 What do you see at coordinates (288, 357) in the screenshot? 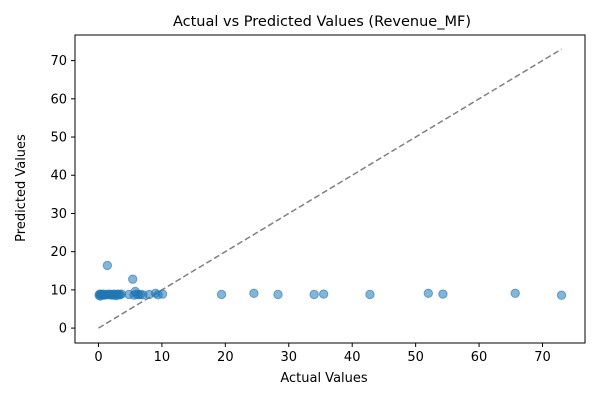
I see `x-tick-label: 30` at bounding box center [288, 357].